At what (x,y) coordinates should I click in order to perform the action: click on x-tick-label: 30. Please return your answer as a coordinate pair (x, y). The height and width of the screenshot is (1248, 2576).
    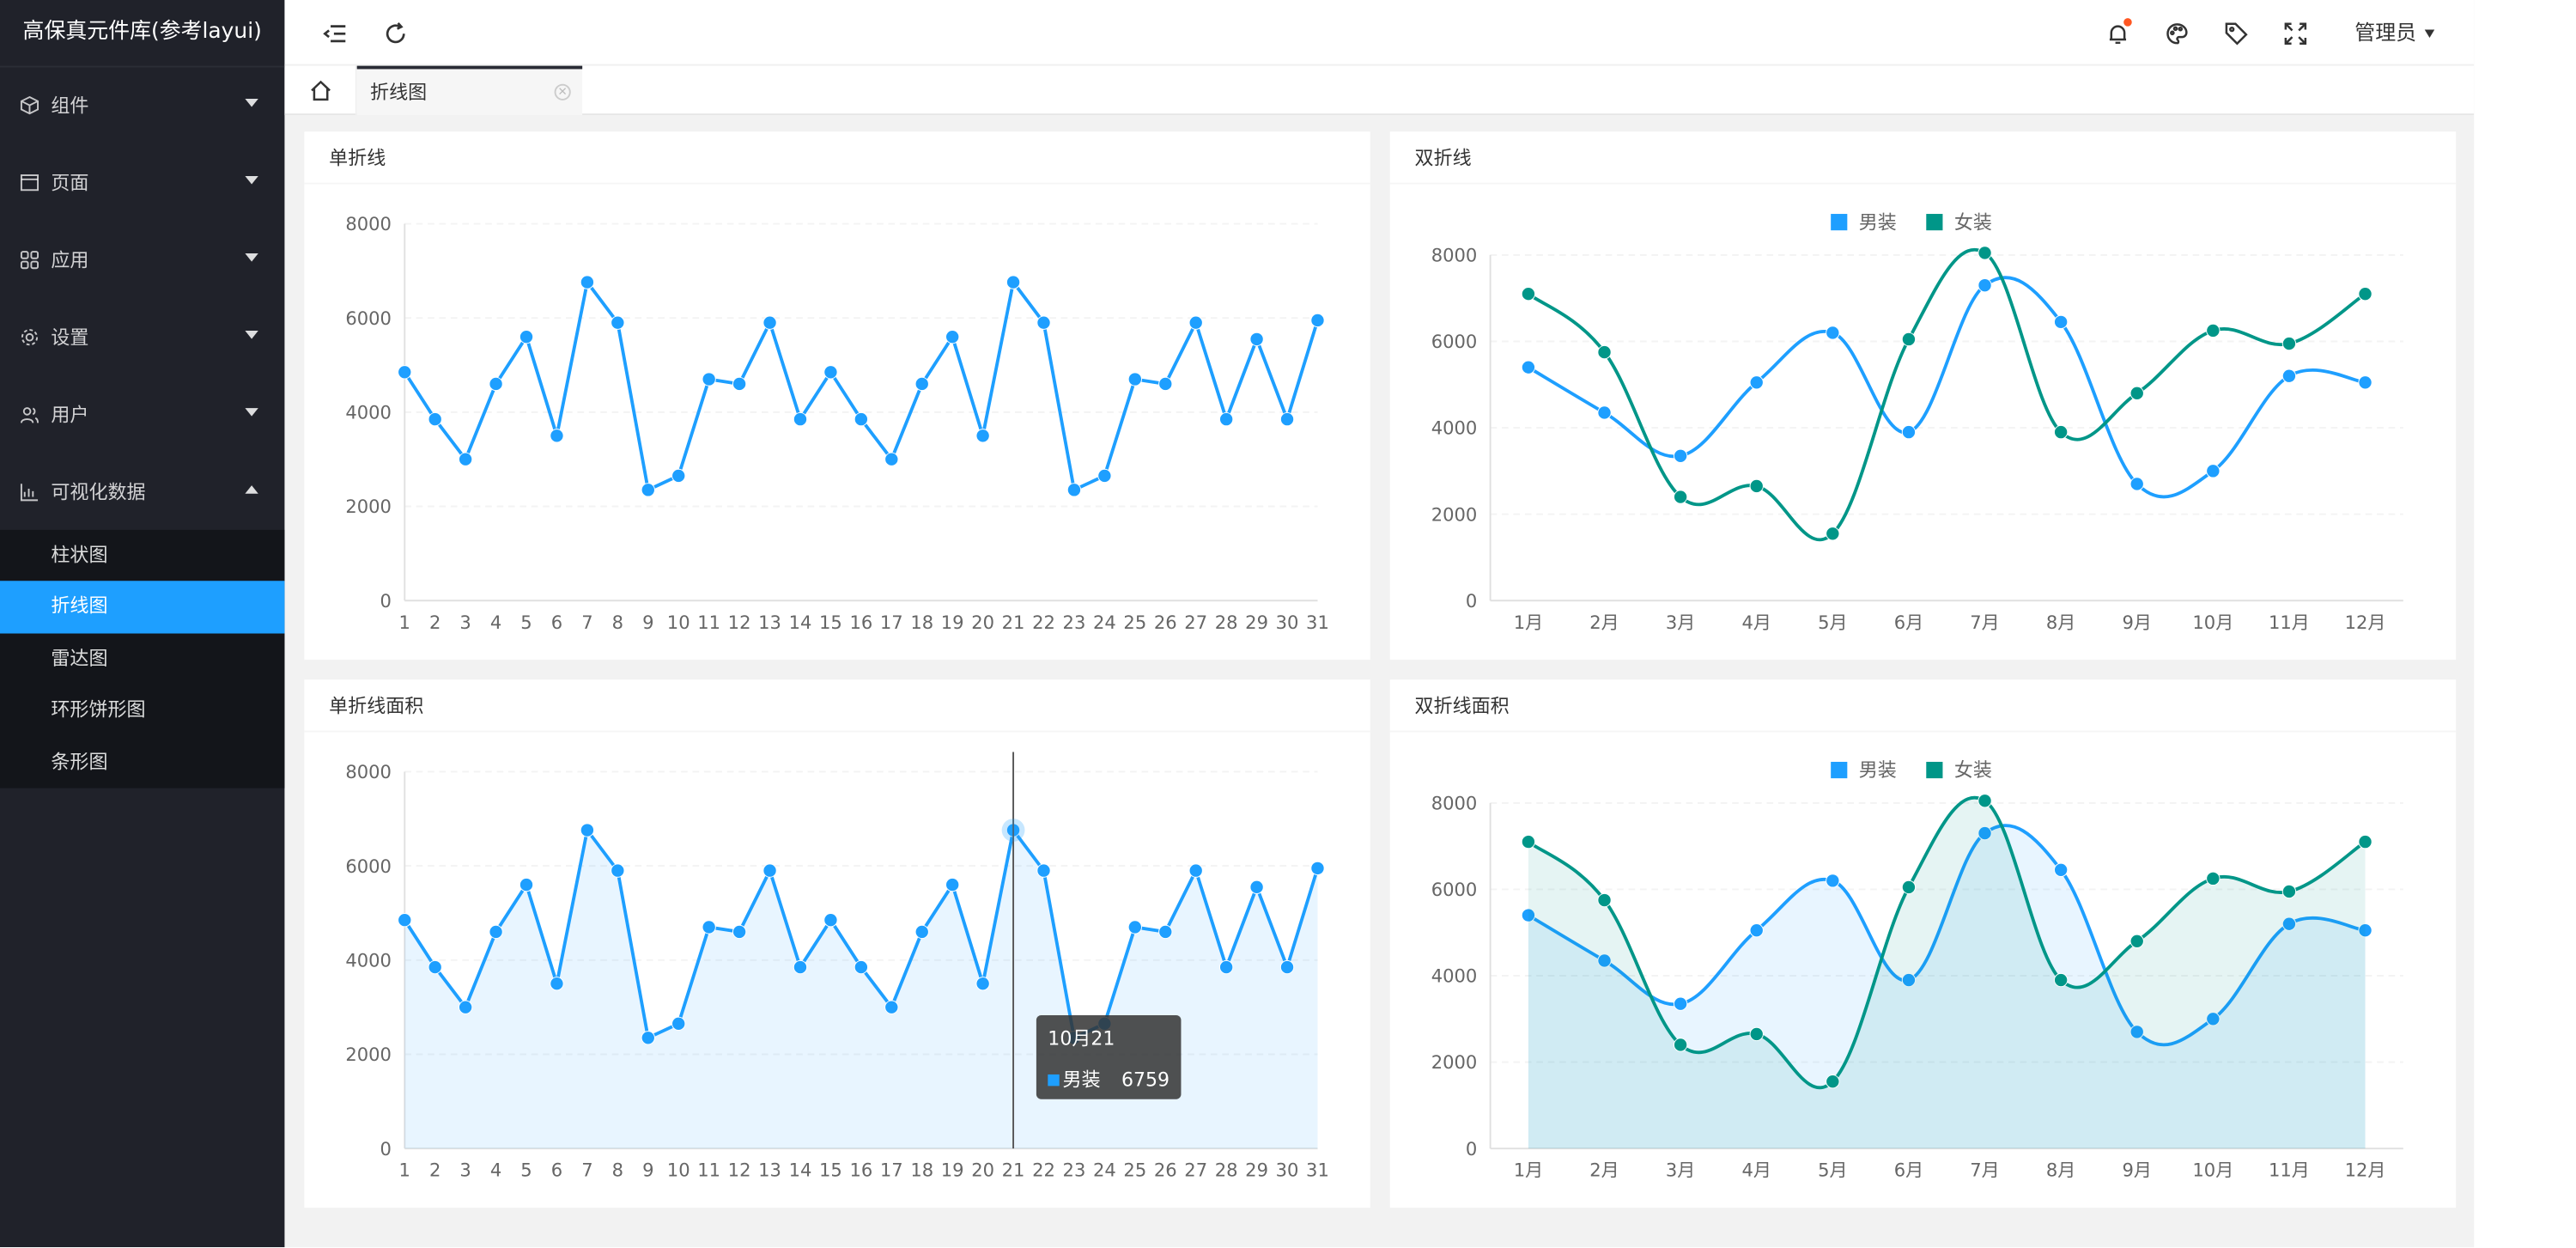
    Looking at the image, I should click on (1287, 1170).